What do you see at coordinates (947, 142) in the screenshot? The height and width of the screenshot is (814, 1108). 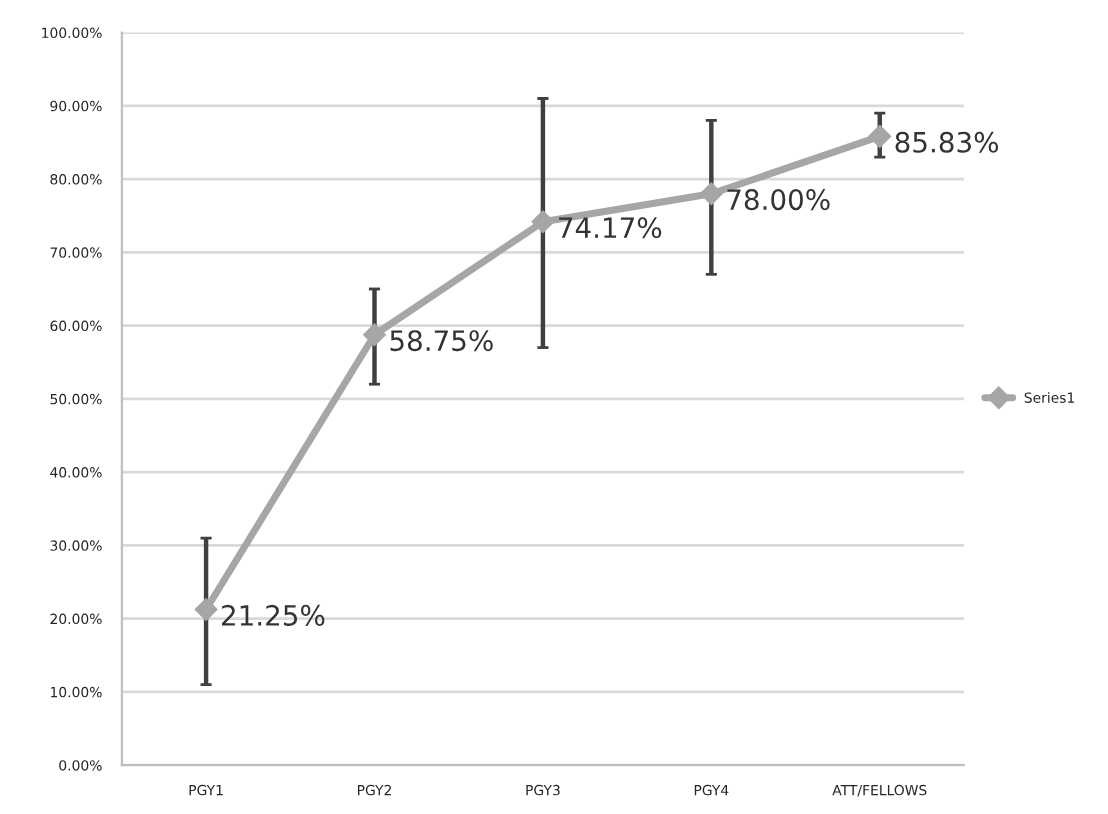 I see `data-label: 85.83%` at bounding box center [947, 142].